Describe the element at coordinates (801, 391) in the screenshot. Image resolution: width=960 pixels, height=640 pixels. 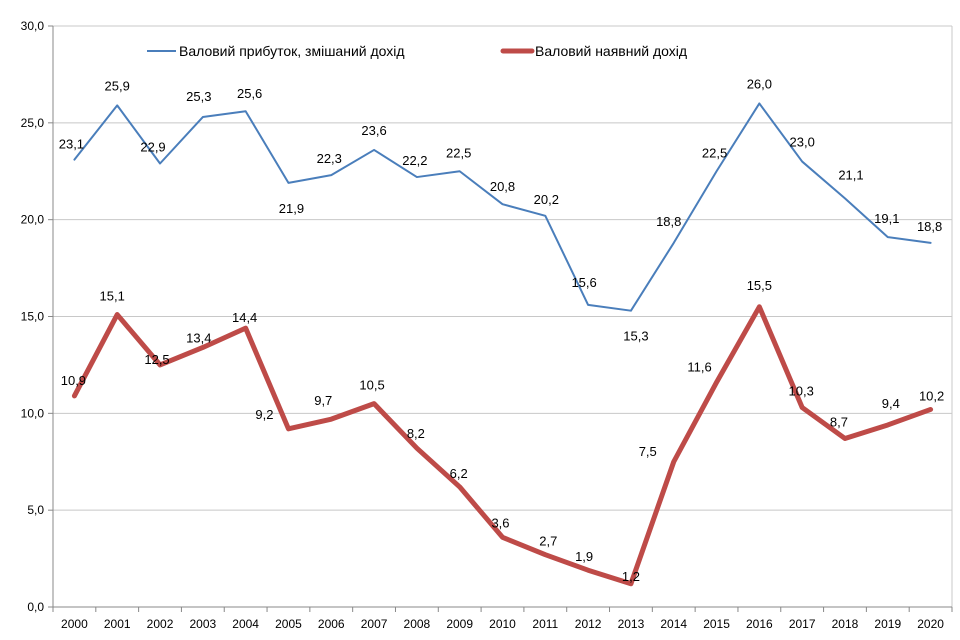
I see `data-label-disposable-income: 10,3` at that location.